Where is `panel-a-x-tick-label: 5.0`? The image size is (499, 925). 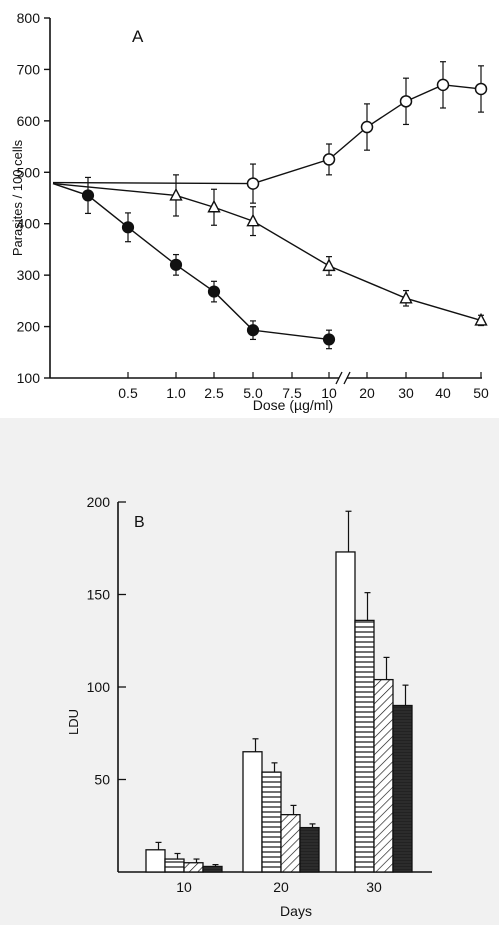
panel-a-x-tick-label: 5.0 is located at coordinates (253, 393).